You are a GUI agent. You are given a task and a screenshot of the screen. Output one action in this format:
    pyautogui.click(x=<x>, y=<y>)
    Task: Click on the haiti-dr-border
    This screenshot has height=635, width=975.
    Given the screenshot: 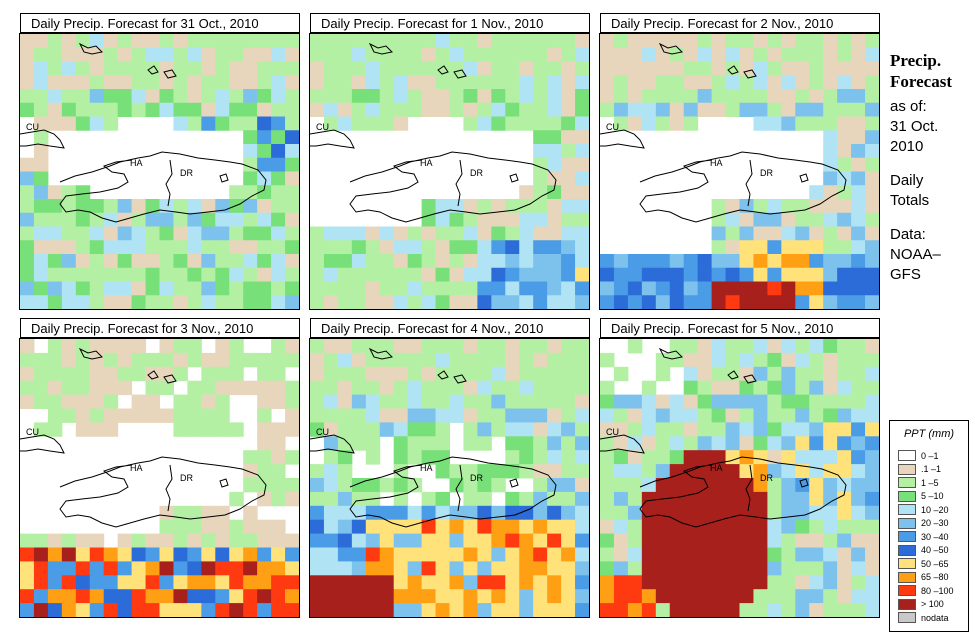 What is the action you would take?
    pyautogui.click(x=749, y=488)
    